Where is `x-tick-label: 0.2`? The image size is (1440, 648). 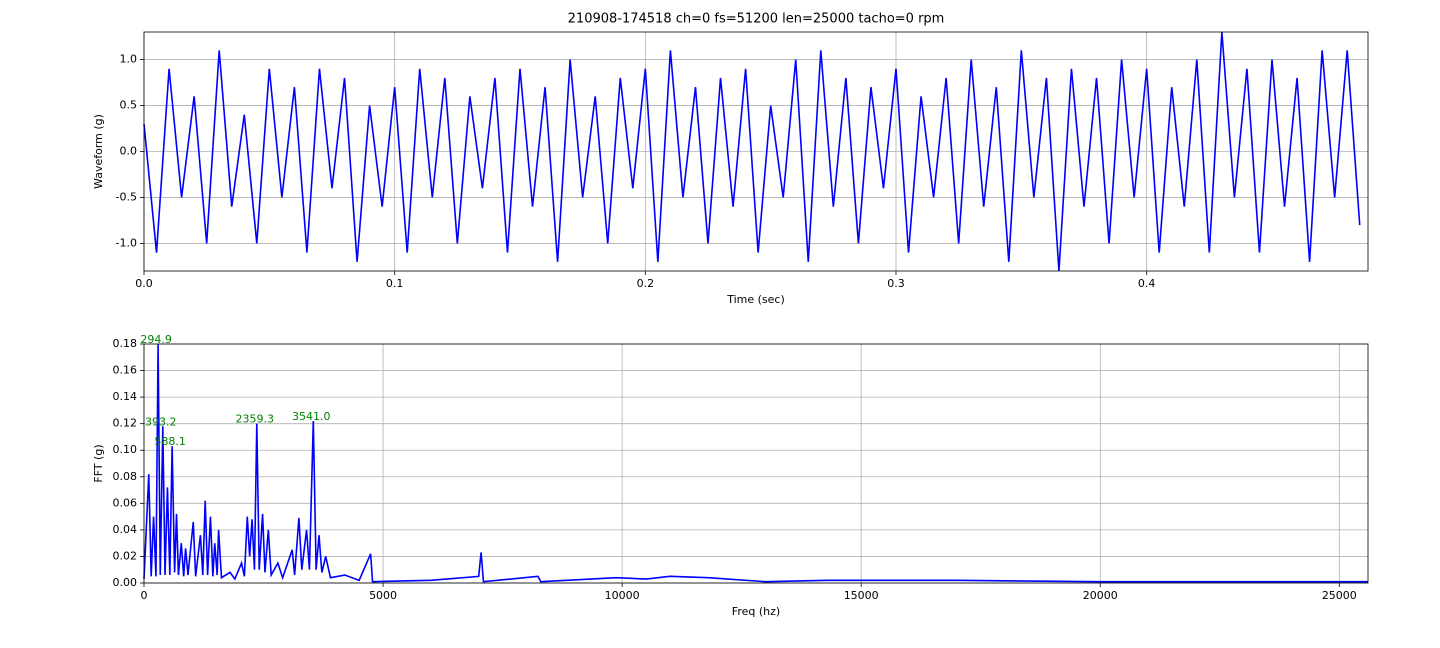
x-tick-label: 0.2 is located at coordinates (646, 283).